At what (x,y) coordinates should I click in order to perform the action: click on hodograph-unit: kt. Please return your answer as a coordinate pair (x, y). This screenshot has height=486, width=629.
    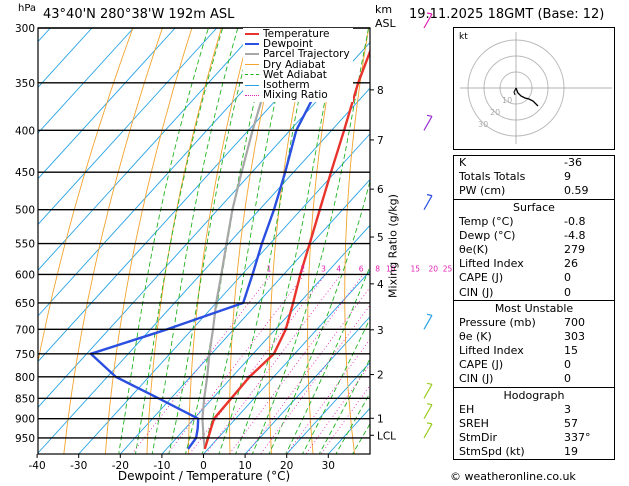
    Looking at the image, I should click on (463, 37).